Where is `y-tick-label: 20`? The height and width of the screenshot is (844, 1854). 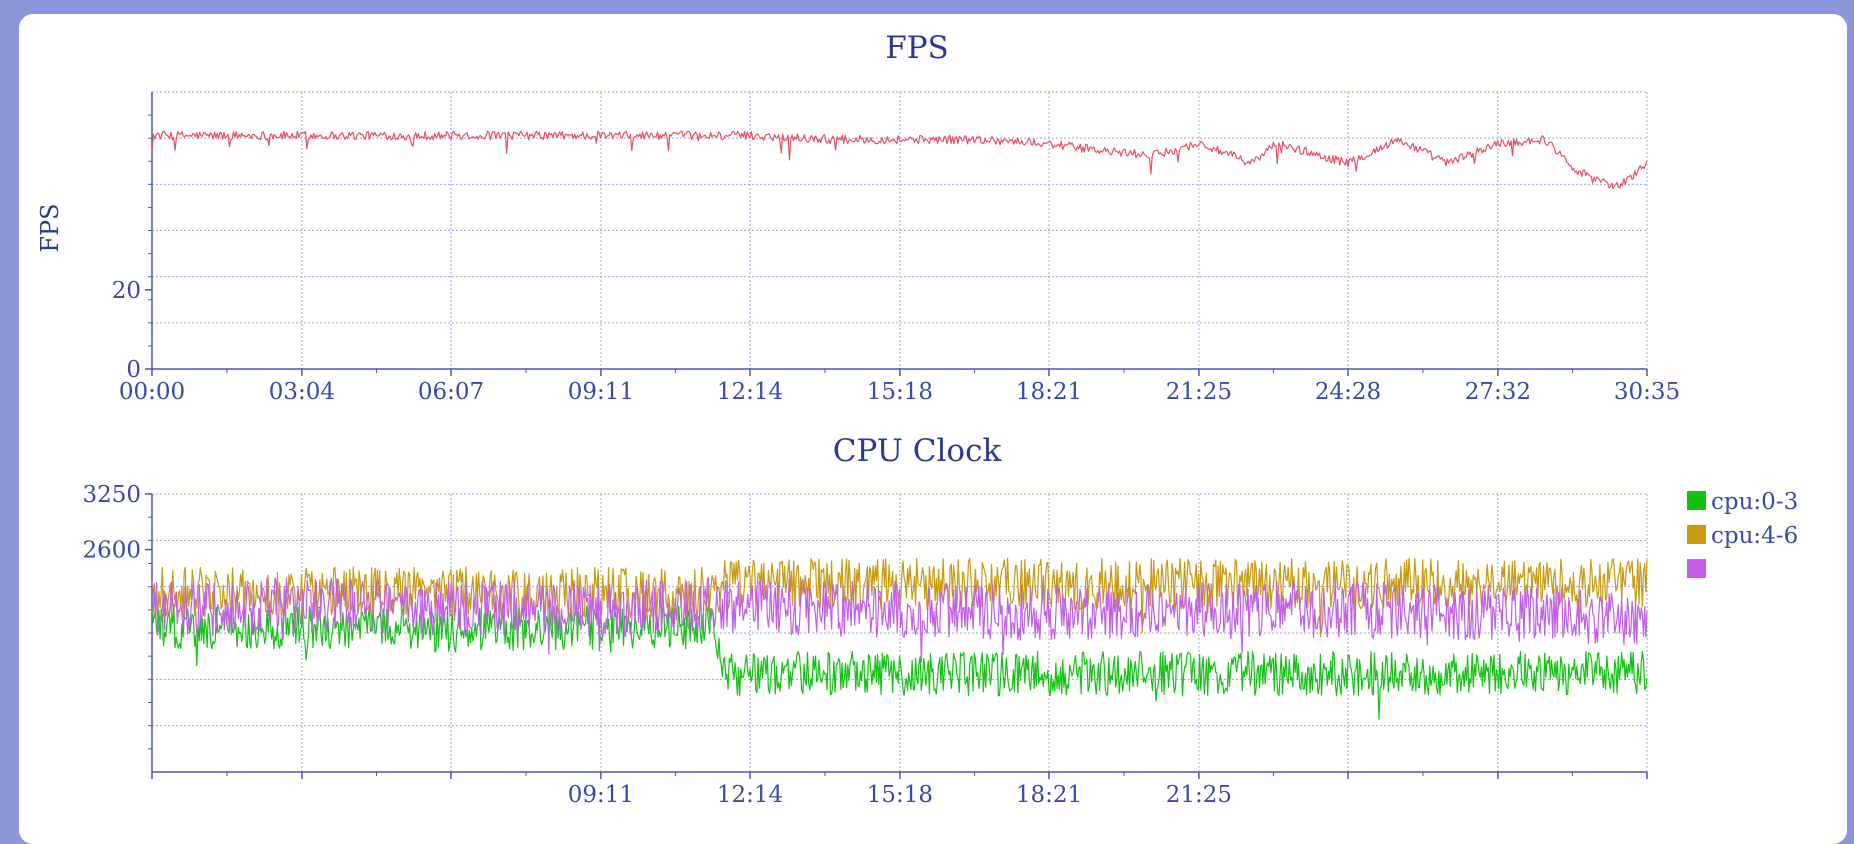 y-tick-label: 20 is located at coordinates (126, 291).